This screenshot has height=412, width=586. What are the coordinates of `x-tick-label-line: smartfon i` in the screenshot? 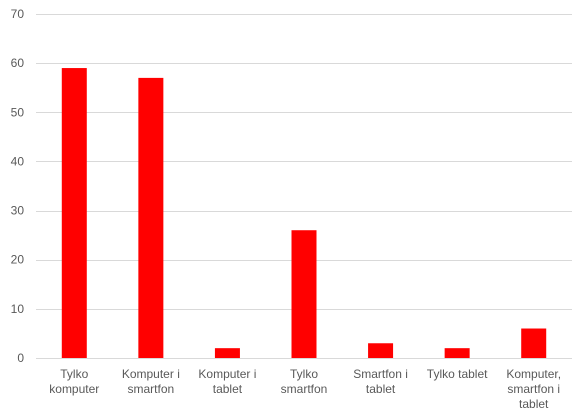 It's located at (533, 389).